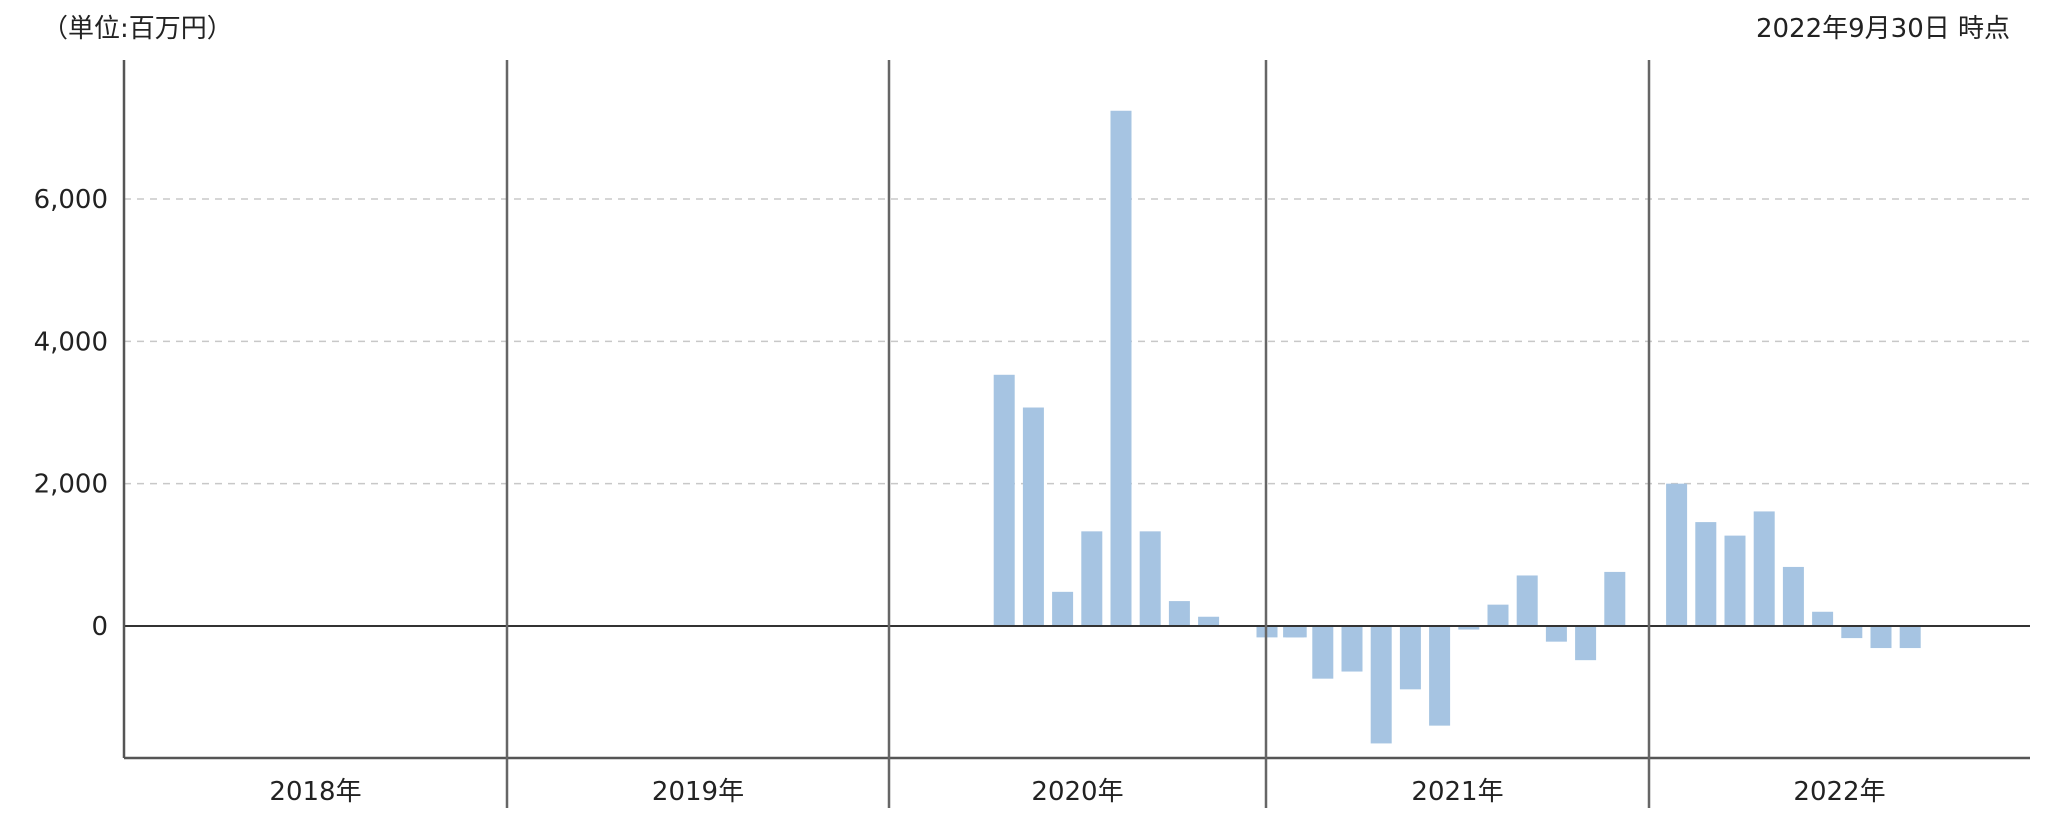 Image resolution: width=2052 pixels, height=819 pixels. I want to click on x-tick-label: 2018年, so click(315, 792).